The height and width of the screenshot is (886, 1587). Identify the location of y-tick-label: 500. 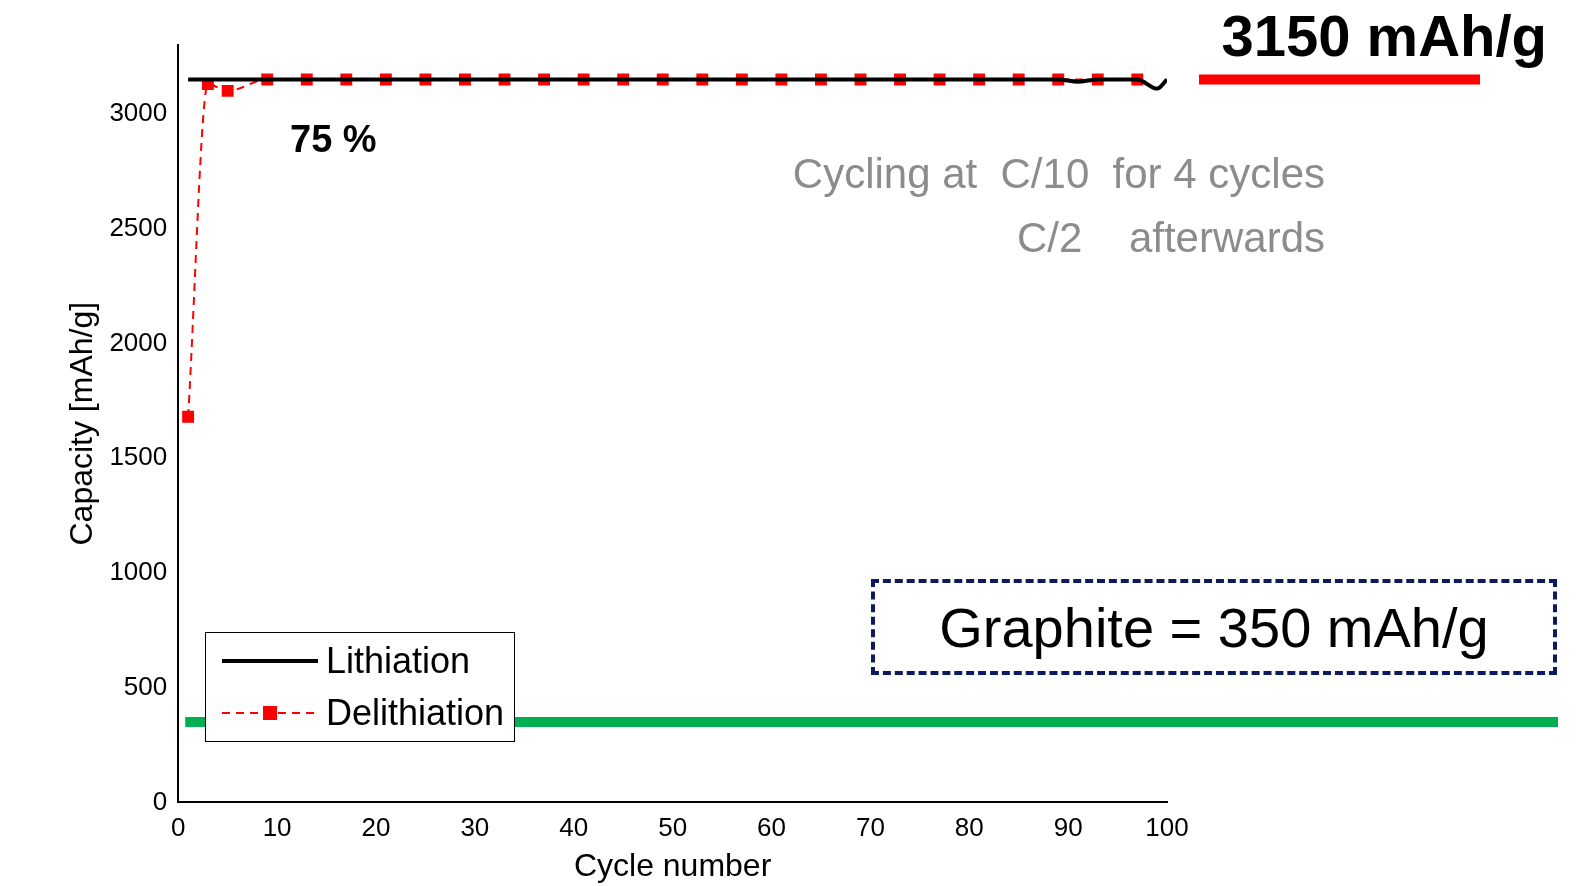
(145, 685).